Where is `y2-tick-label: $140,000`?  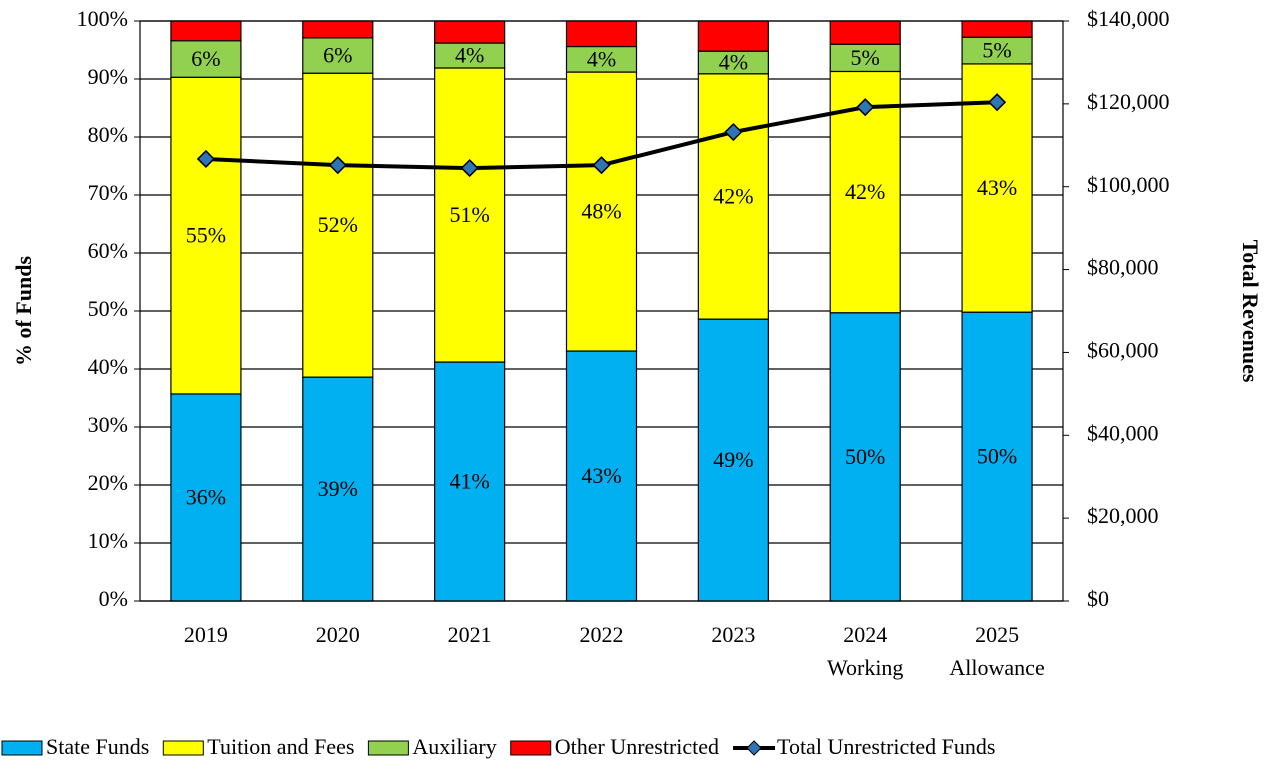 y2-tick-label: $140,000 is located at coordinates (1128, 18).